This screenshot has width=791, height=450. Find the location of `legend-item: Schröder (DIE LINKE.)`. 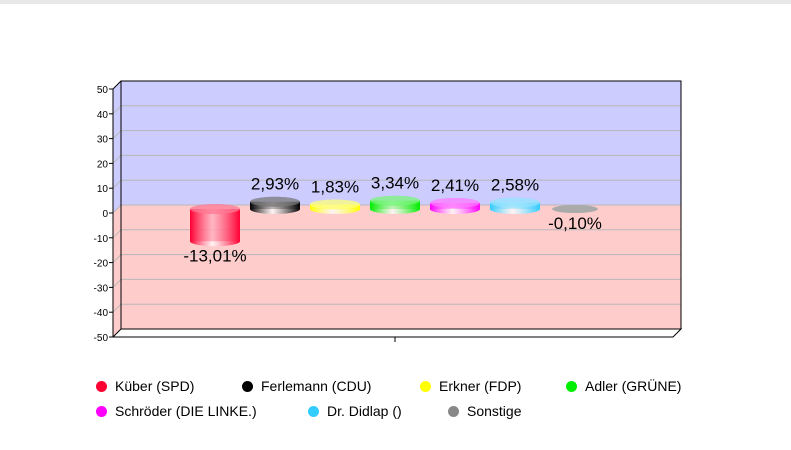

legend-item: Schröder (DIE LINKE.) is located at coordinates (176, 411).